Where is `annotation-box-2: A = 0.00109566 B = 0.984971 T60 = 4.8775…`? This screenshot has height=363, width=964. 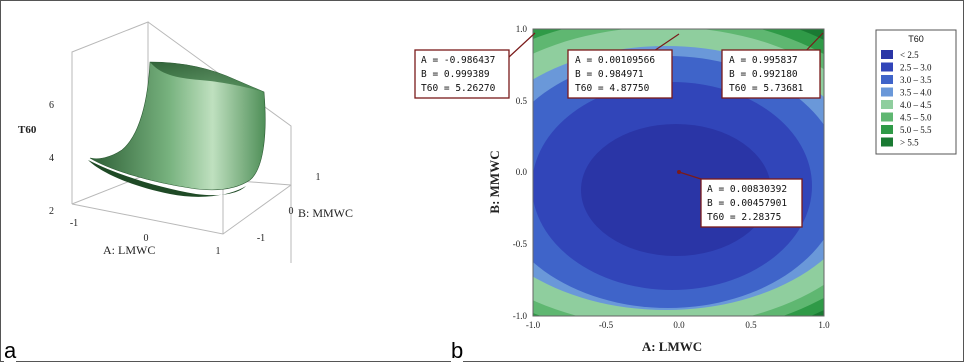 annotation-box-2: A = 0.00109566 B = 0.984971 T60 = 4.8775… is located at coordinates (620, 74).